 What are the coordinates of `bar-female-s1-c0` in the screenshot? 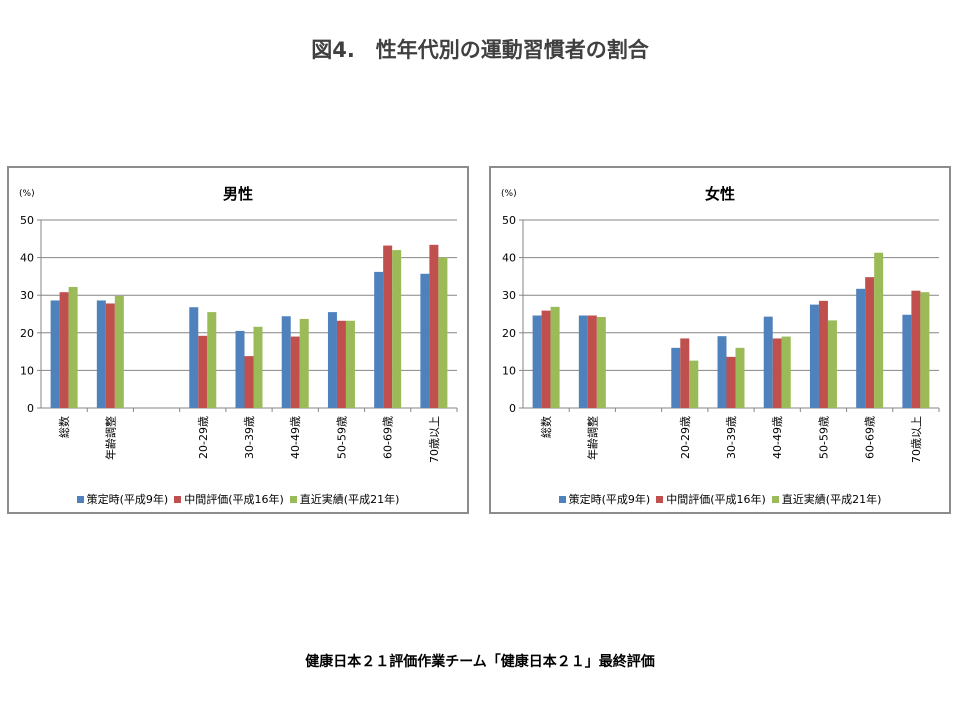 It's located at (546, 359).